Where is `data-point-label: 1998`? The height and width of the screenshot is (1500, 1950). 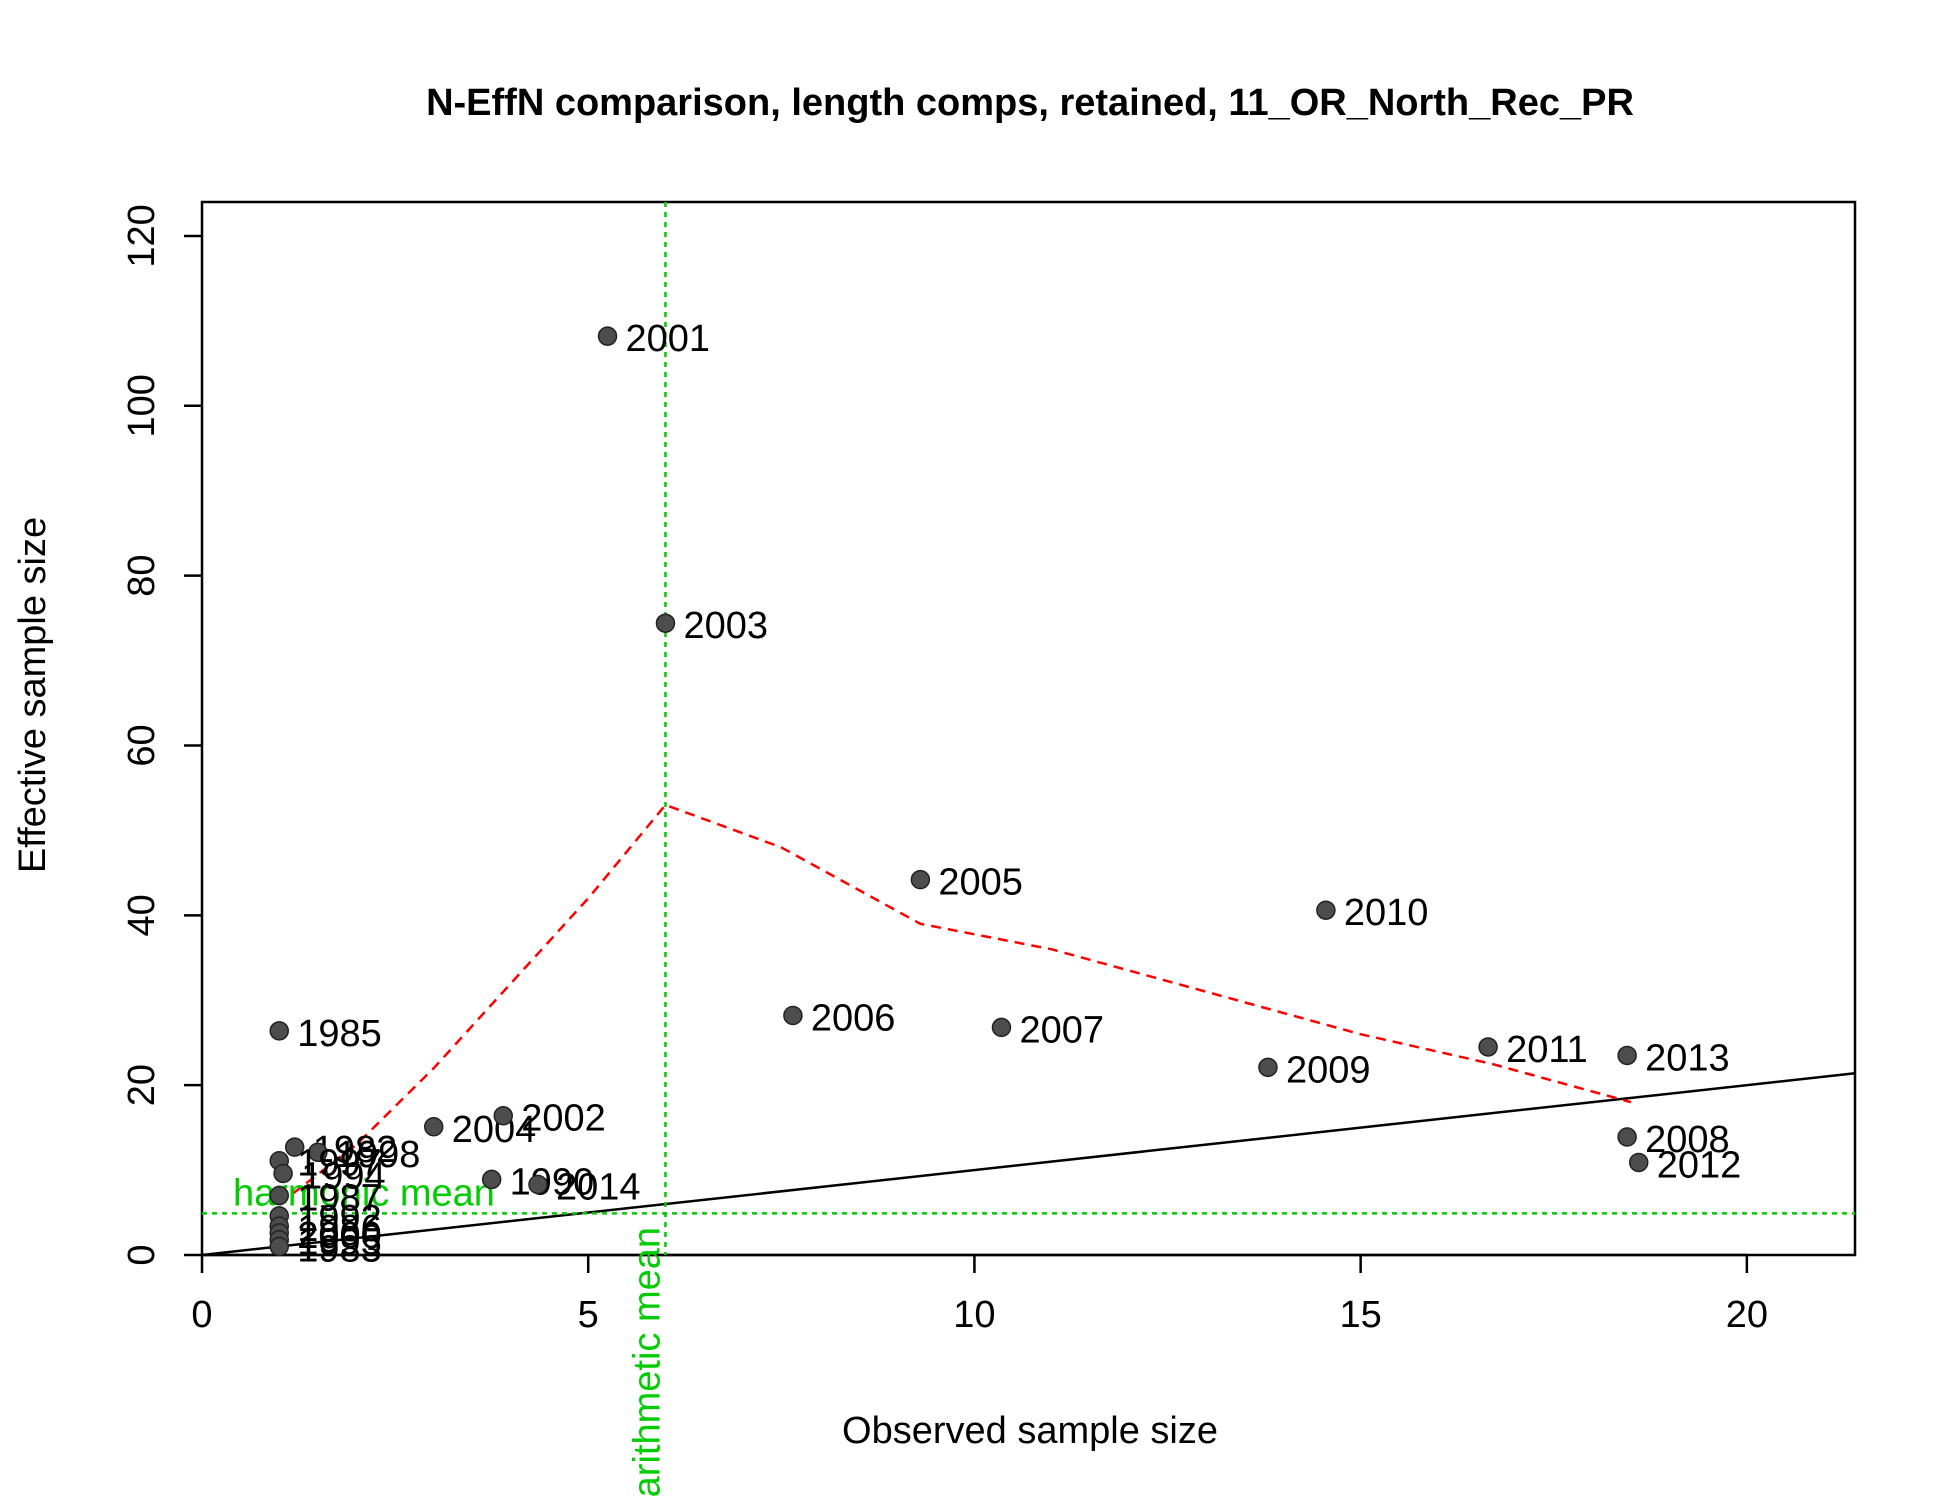
data-point-label: 1998 is located at coordinates (378, 1155).